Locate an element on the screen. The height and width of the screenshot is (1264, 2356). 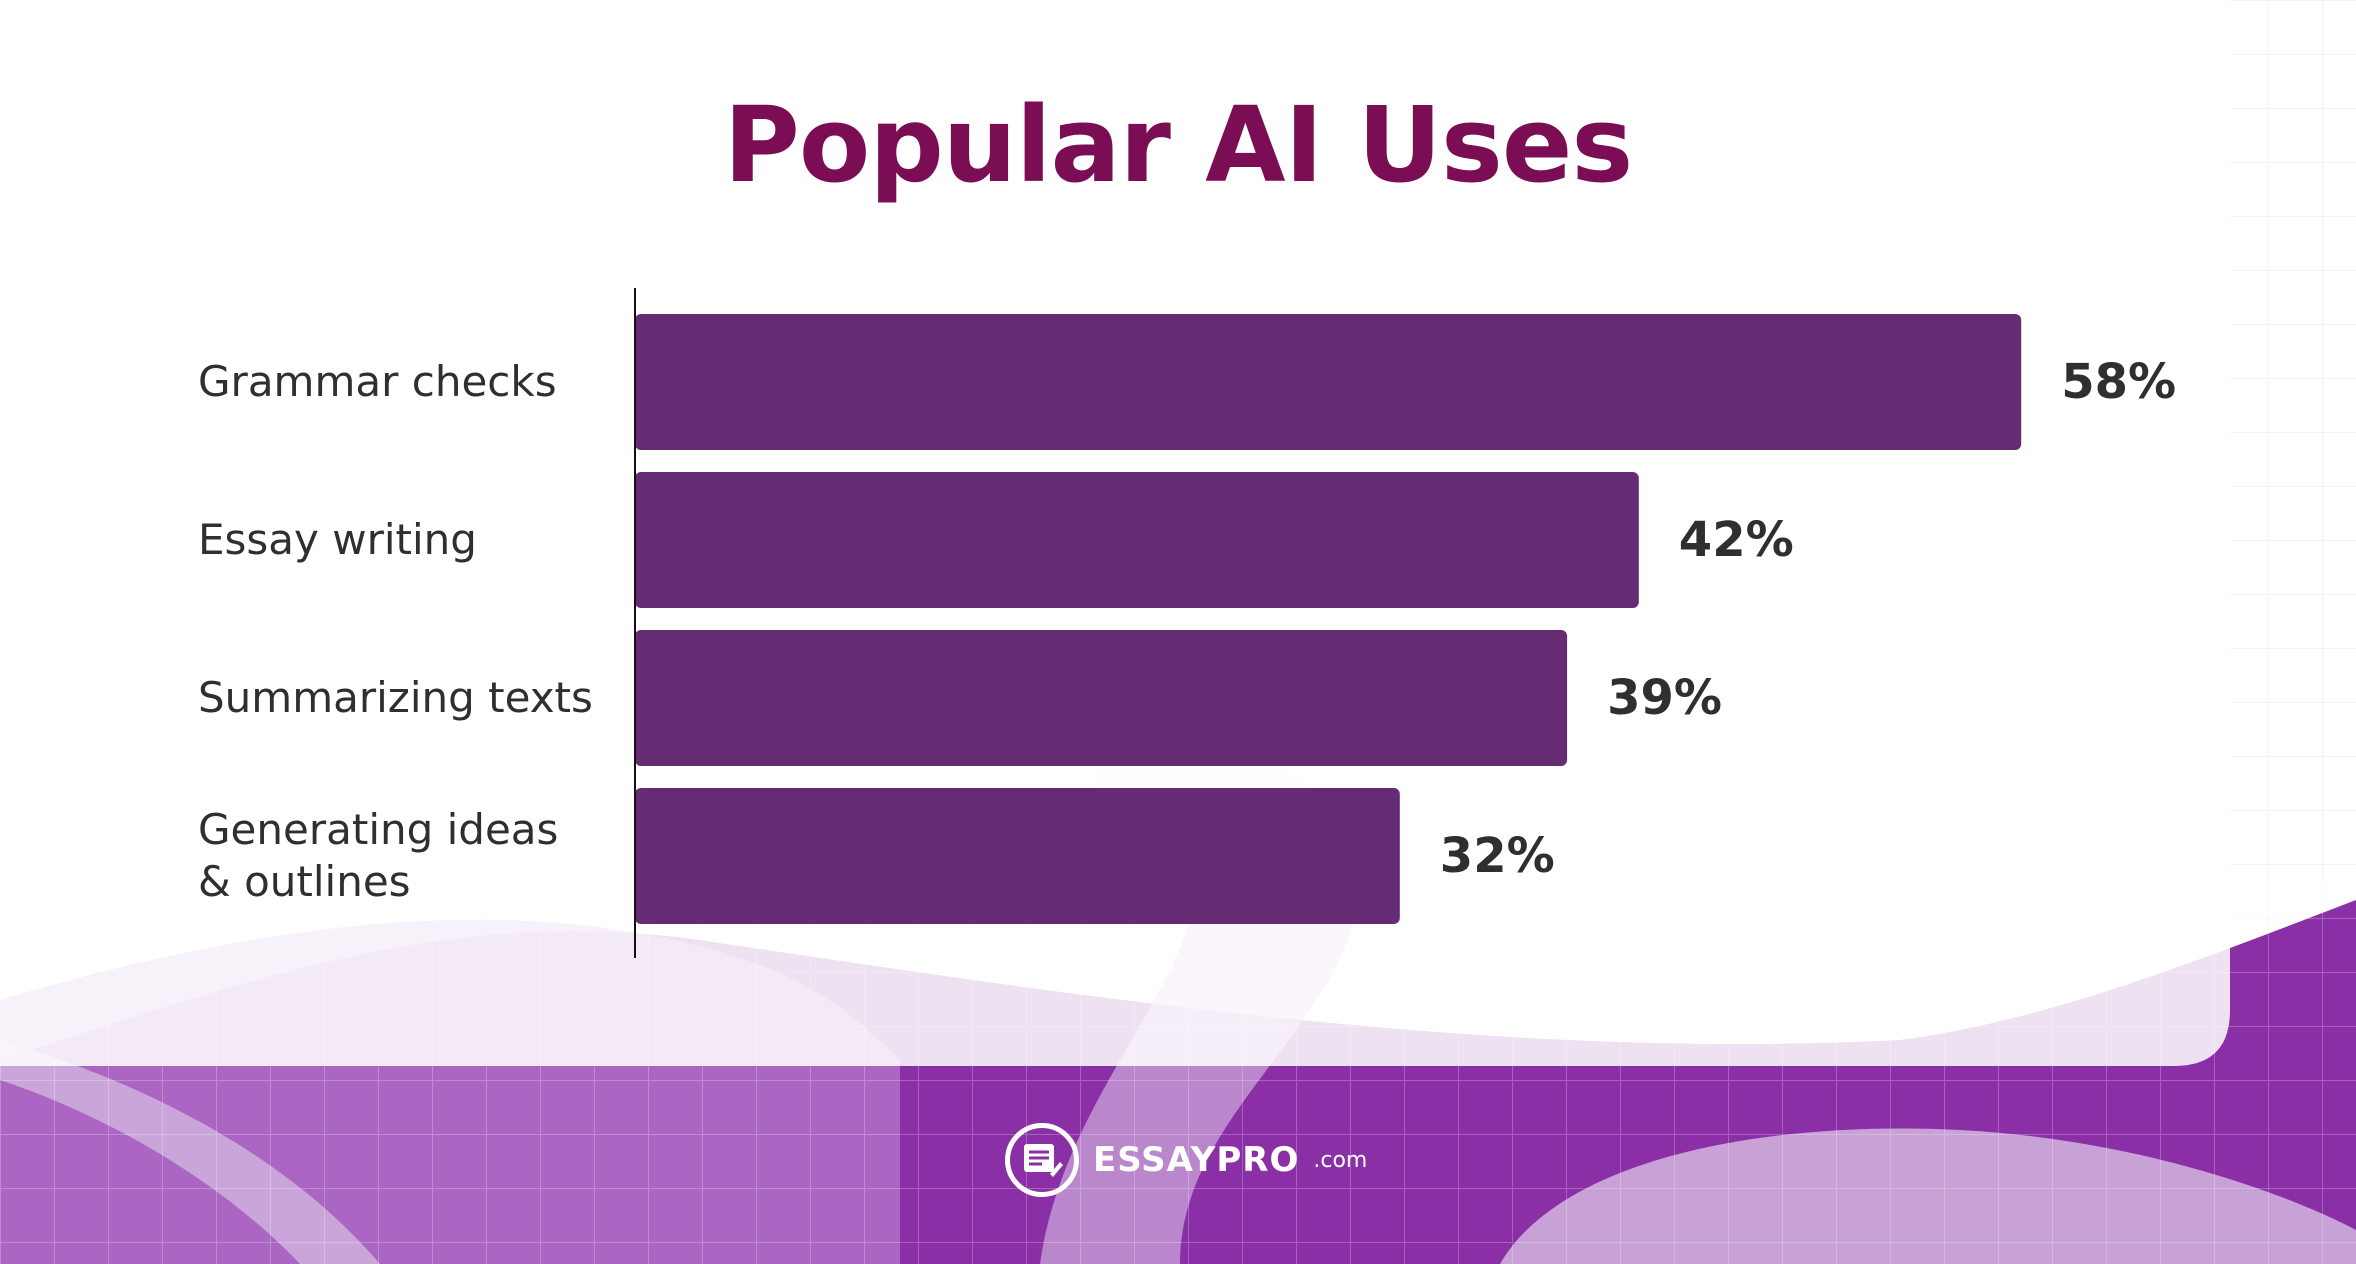
document-pencil-icon is located at coordinates (1042, 1160).